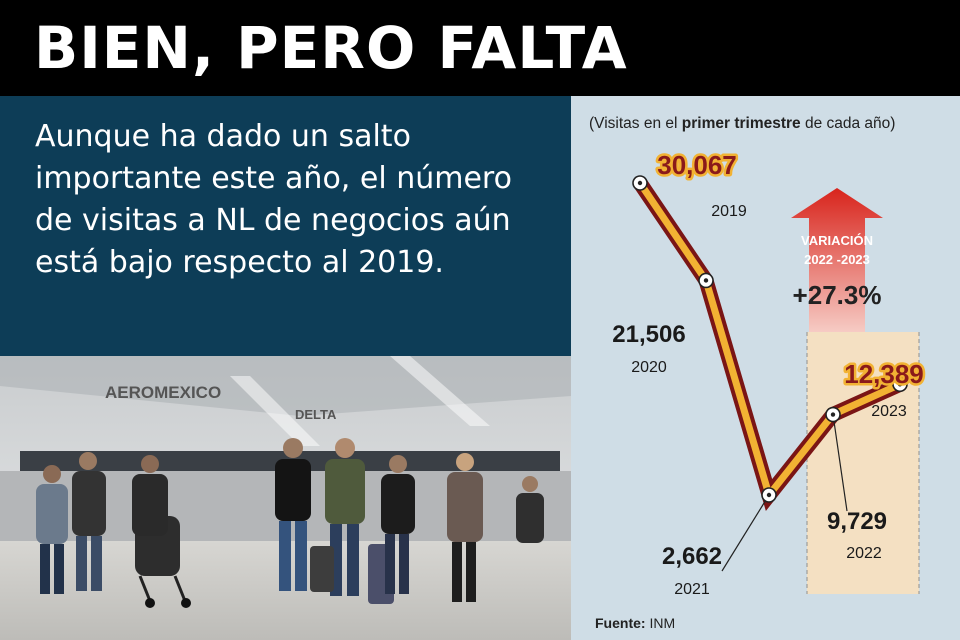 The height and width of the screenshot is (640, 960). I want to click on source-label: Fuente:, so click(620, 623).